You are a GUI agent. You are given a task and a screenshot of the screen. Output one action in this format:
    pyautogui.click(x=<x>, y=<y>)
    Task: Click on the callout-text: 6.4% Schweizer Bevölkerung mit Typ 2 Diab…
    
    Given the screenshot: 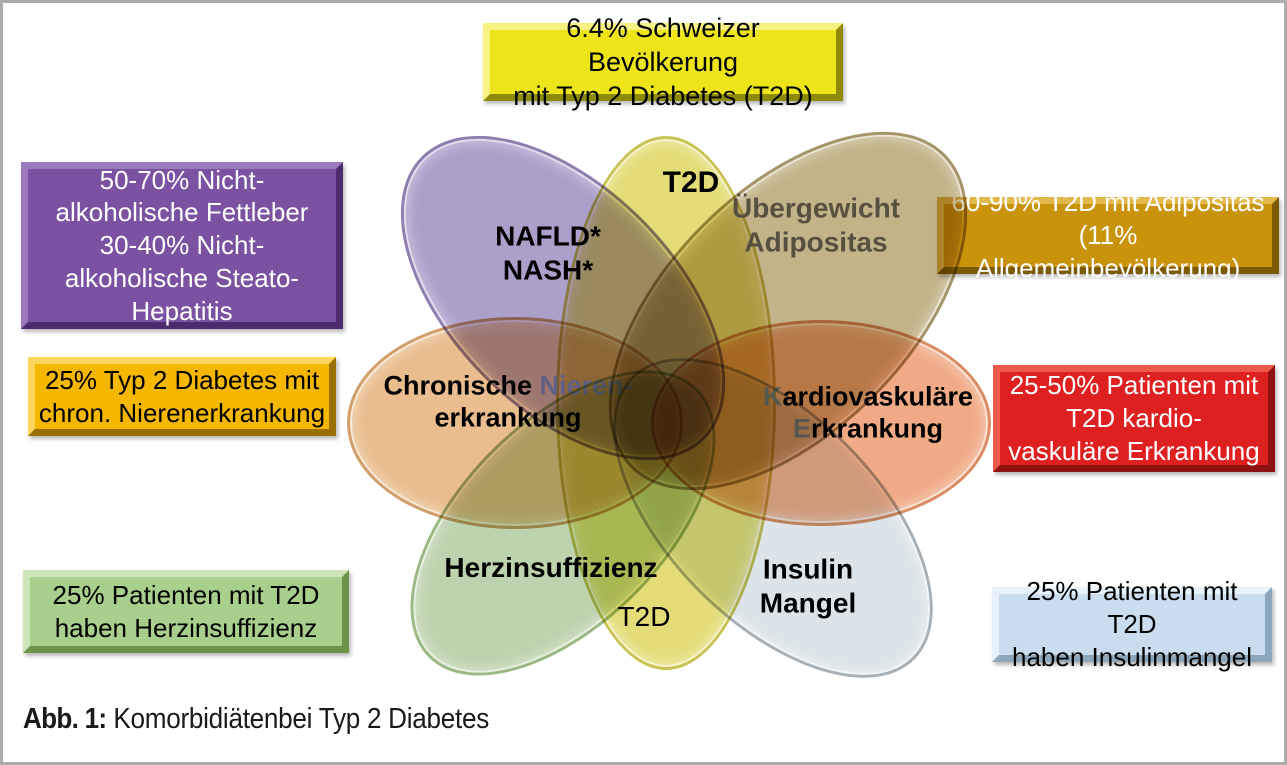 What is the action you would take?
    pyautogui.click(x=663, y=62)
    